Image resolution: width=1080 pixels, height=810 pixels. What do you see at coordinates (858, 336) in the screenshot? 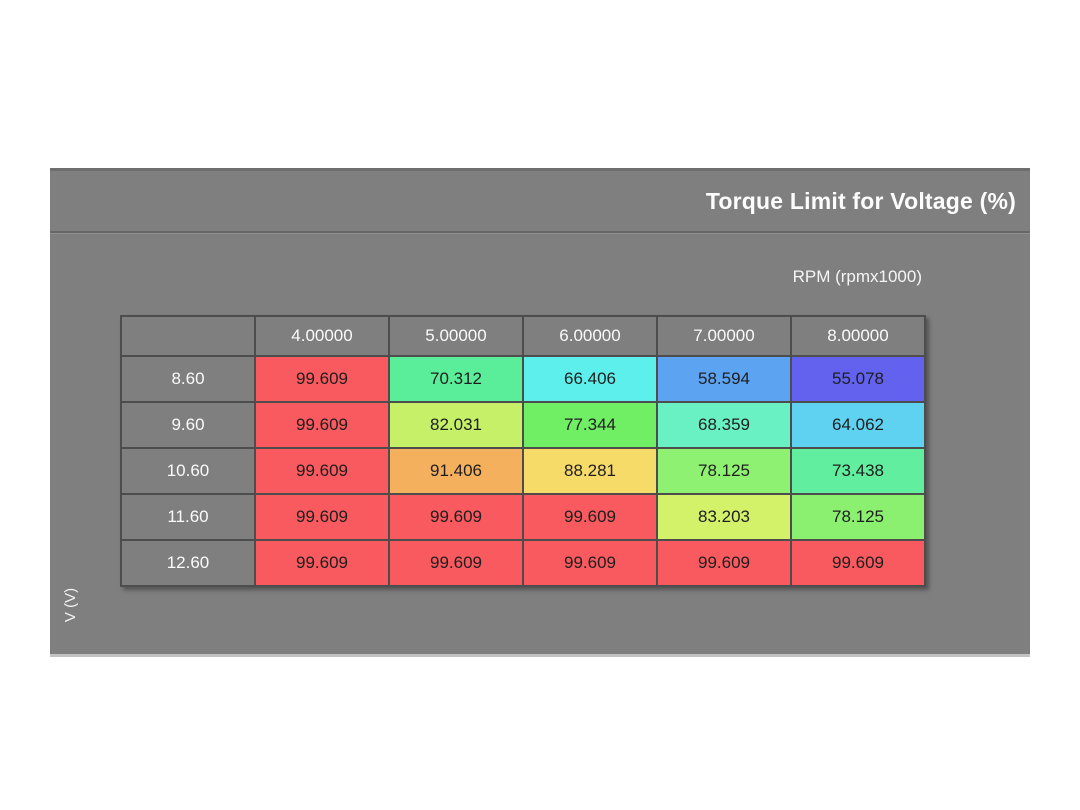
I see `column-header-4: 8.00000` at bounding box center [858, 336].